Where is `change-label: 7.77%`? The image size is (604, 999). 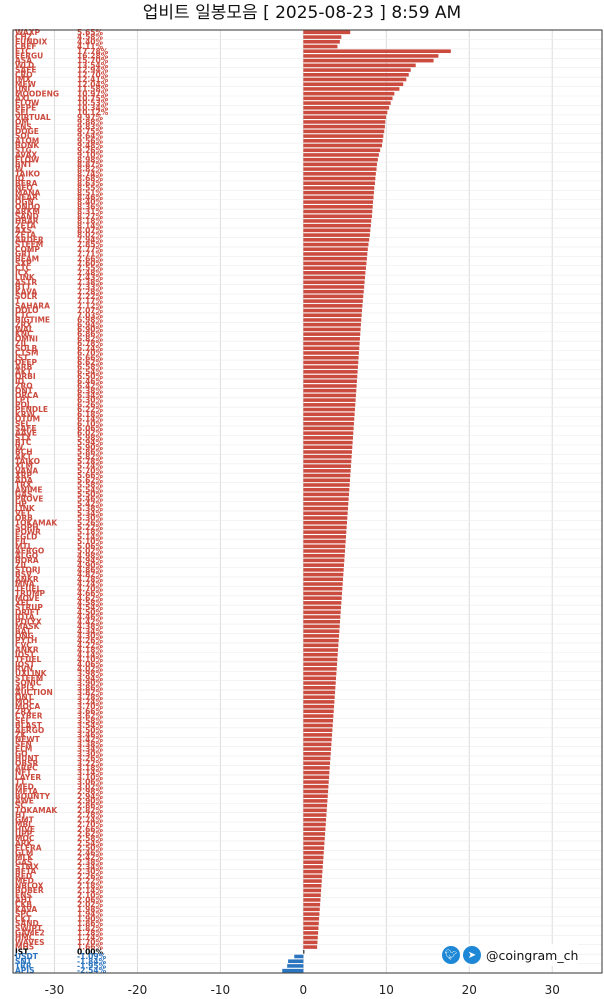
change-label: 7.77% is located at coordinates (90, 249).